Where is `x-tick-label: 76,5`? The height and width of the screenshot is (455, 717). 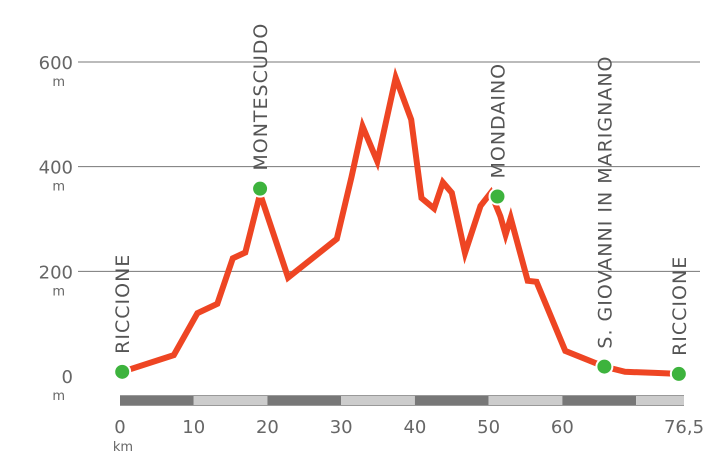
x-tick-label: 76,5 is located at coordinates (684, 427).